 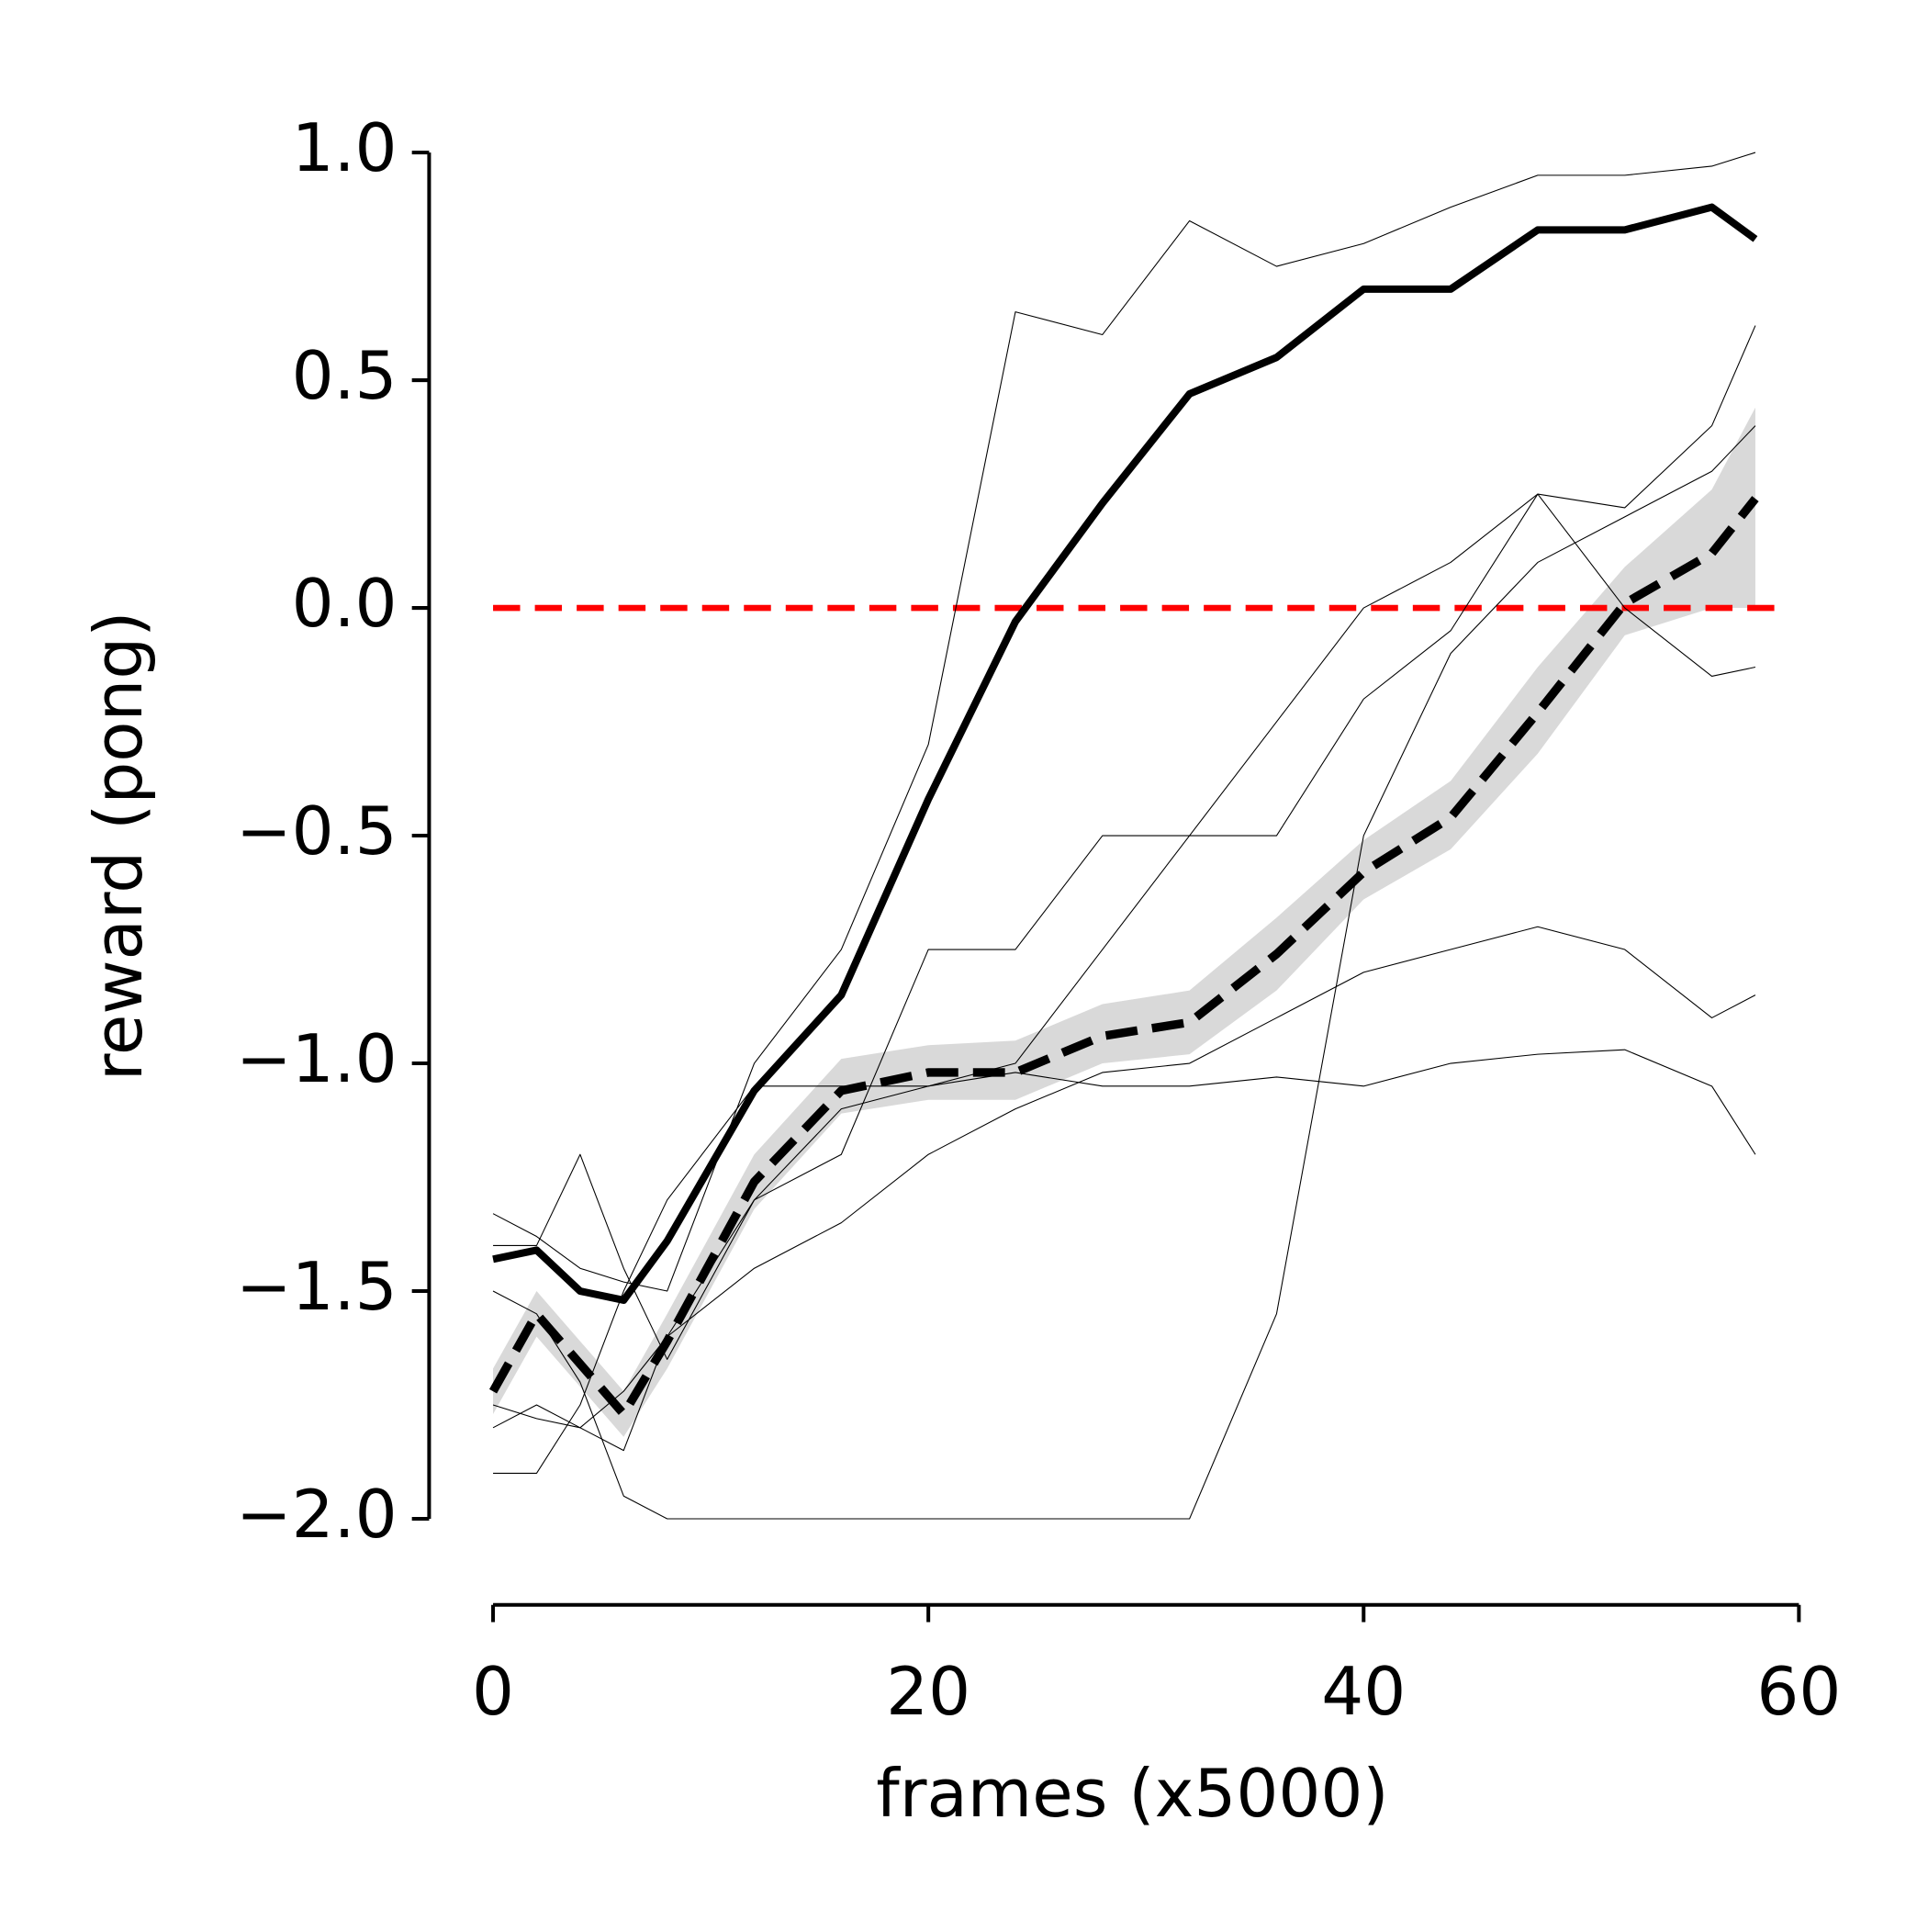 I want to click on x-tick-label: 60, so click(x=1798, y=1692).